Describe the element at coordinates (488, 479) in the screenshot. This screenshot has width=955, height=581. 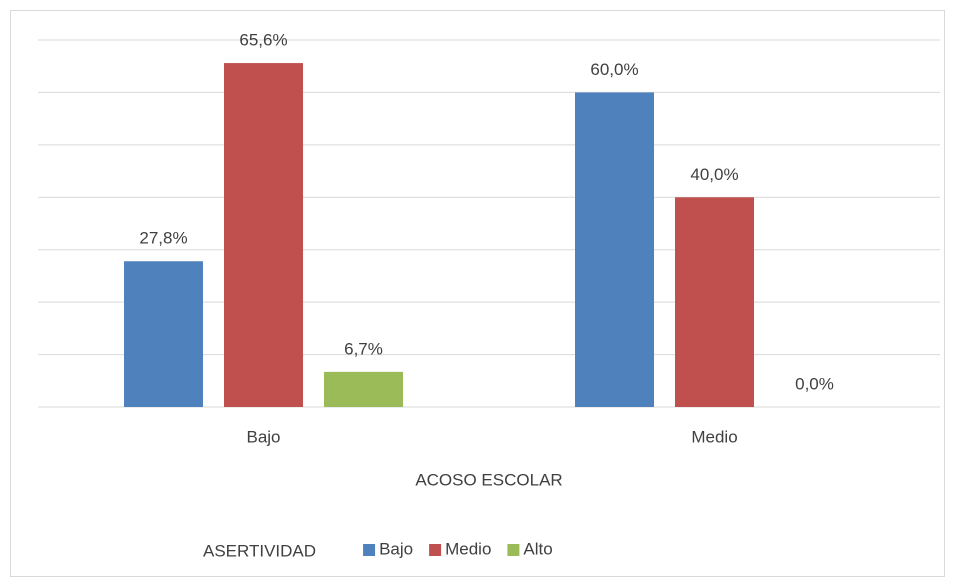
I see `x-axis-label: ACOSO ESCOLAR` at that location.